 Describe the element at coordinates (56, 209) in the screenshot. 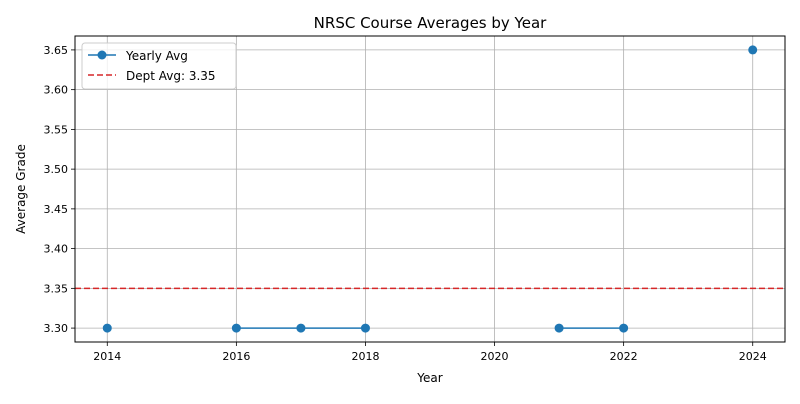

I see `y-tick-label: 3.45` at that location.